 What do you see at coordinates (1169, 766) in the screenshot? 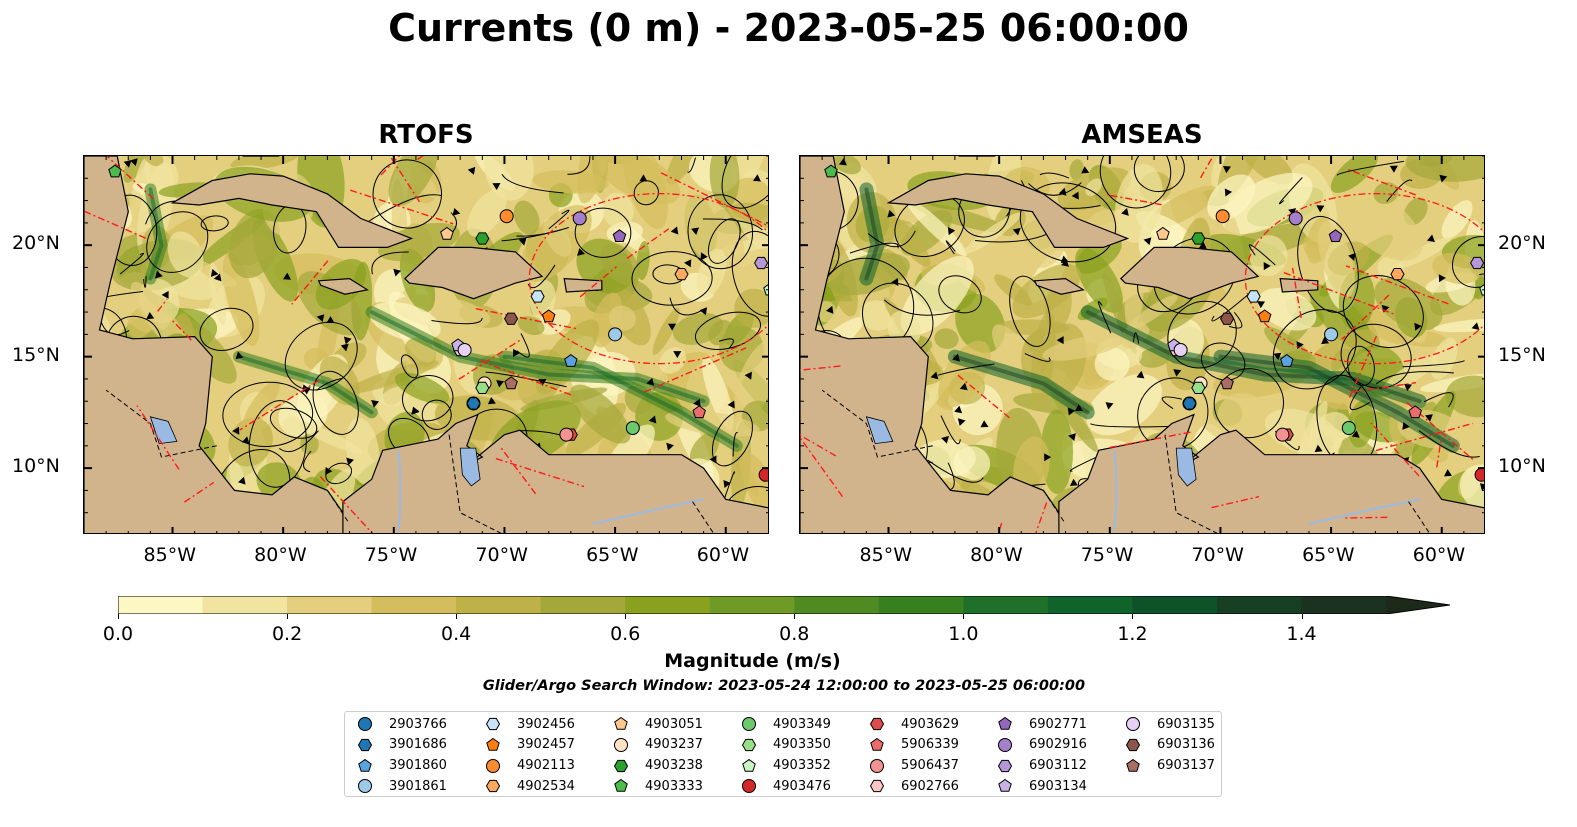
I see `legend-item: 6903137` at bounding box center [1169, 766].